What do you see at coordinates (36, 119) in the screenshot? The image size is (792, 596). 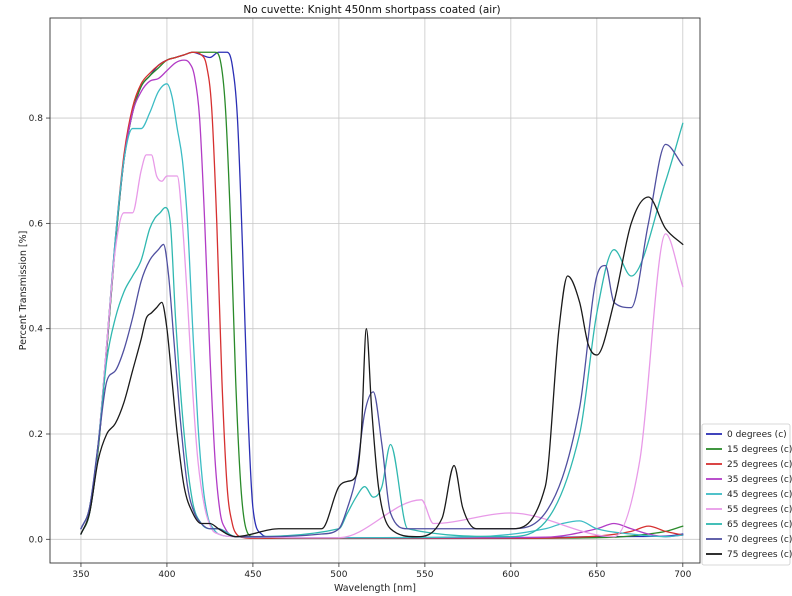 I see `y-tick-label: 0.8` at bounding box center [36, 119].